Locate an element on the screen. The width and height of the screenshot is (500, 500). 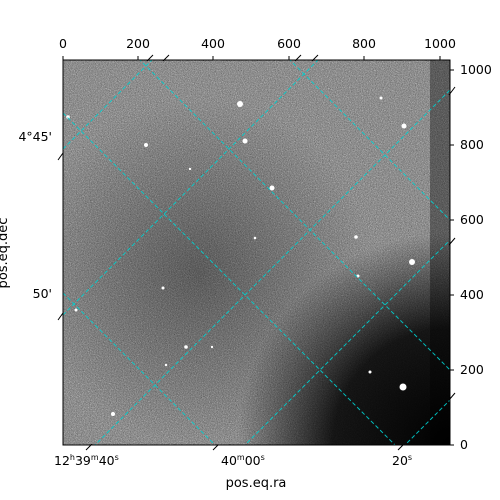
pixel-x-tick-label: 1000 is located at coordinates (440, 43).